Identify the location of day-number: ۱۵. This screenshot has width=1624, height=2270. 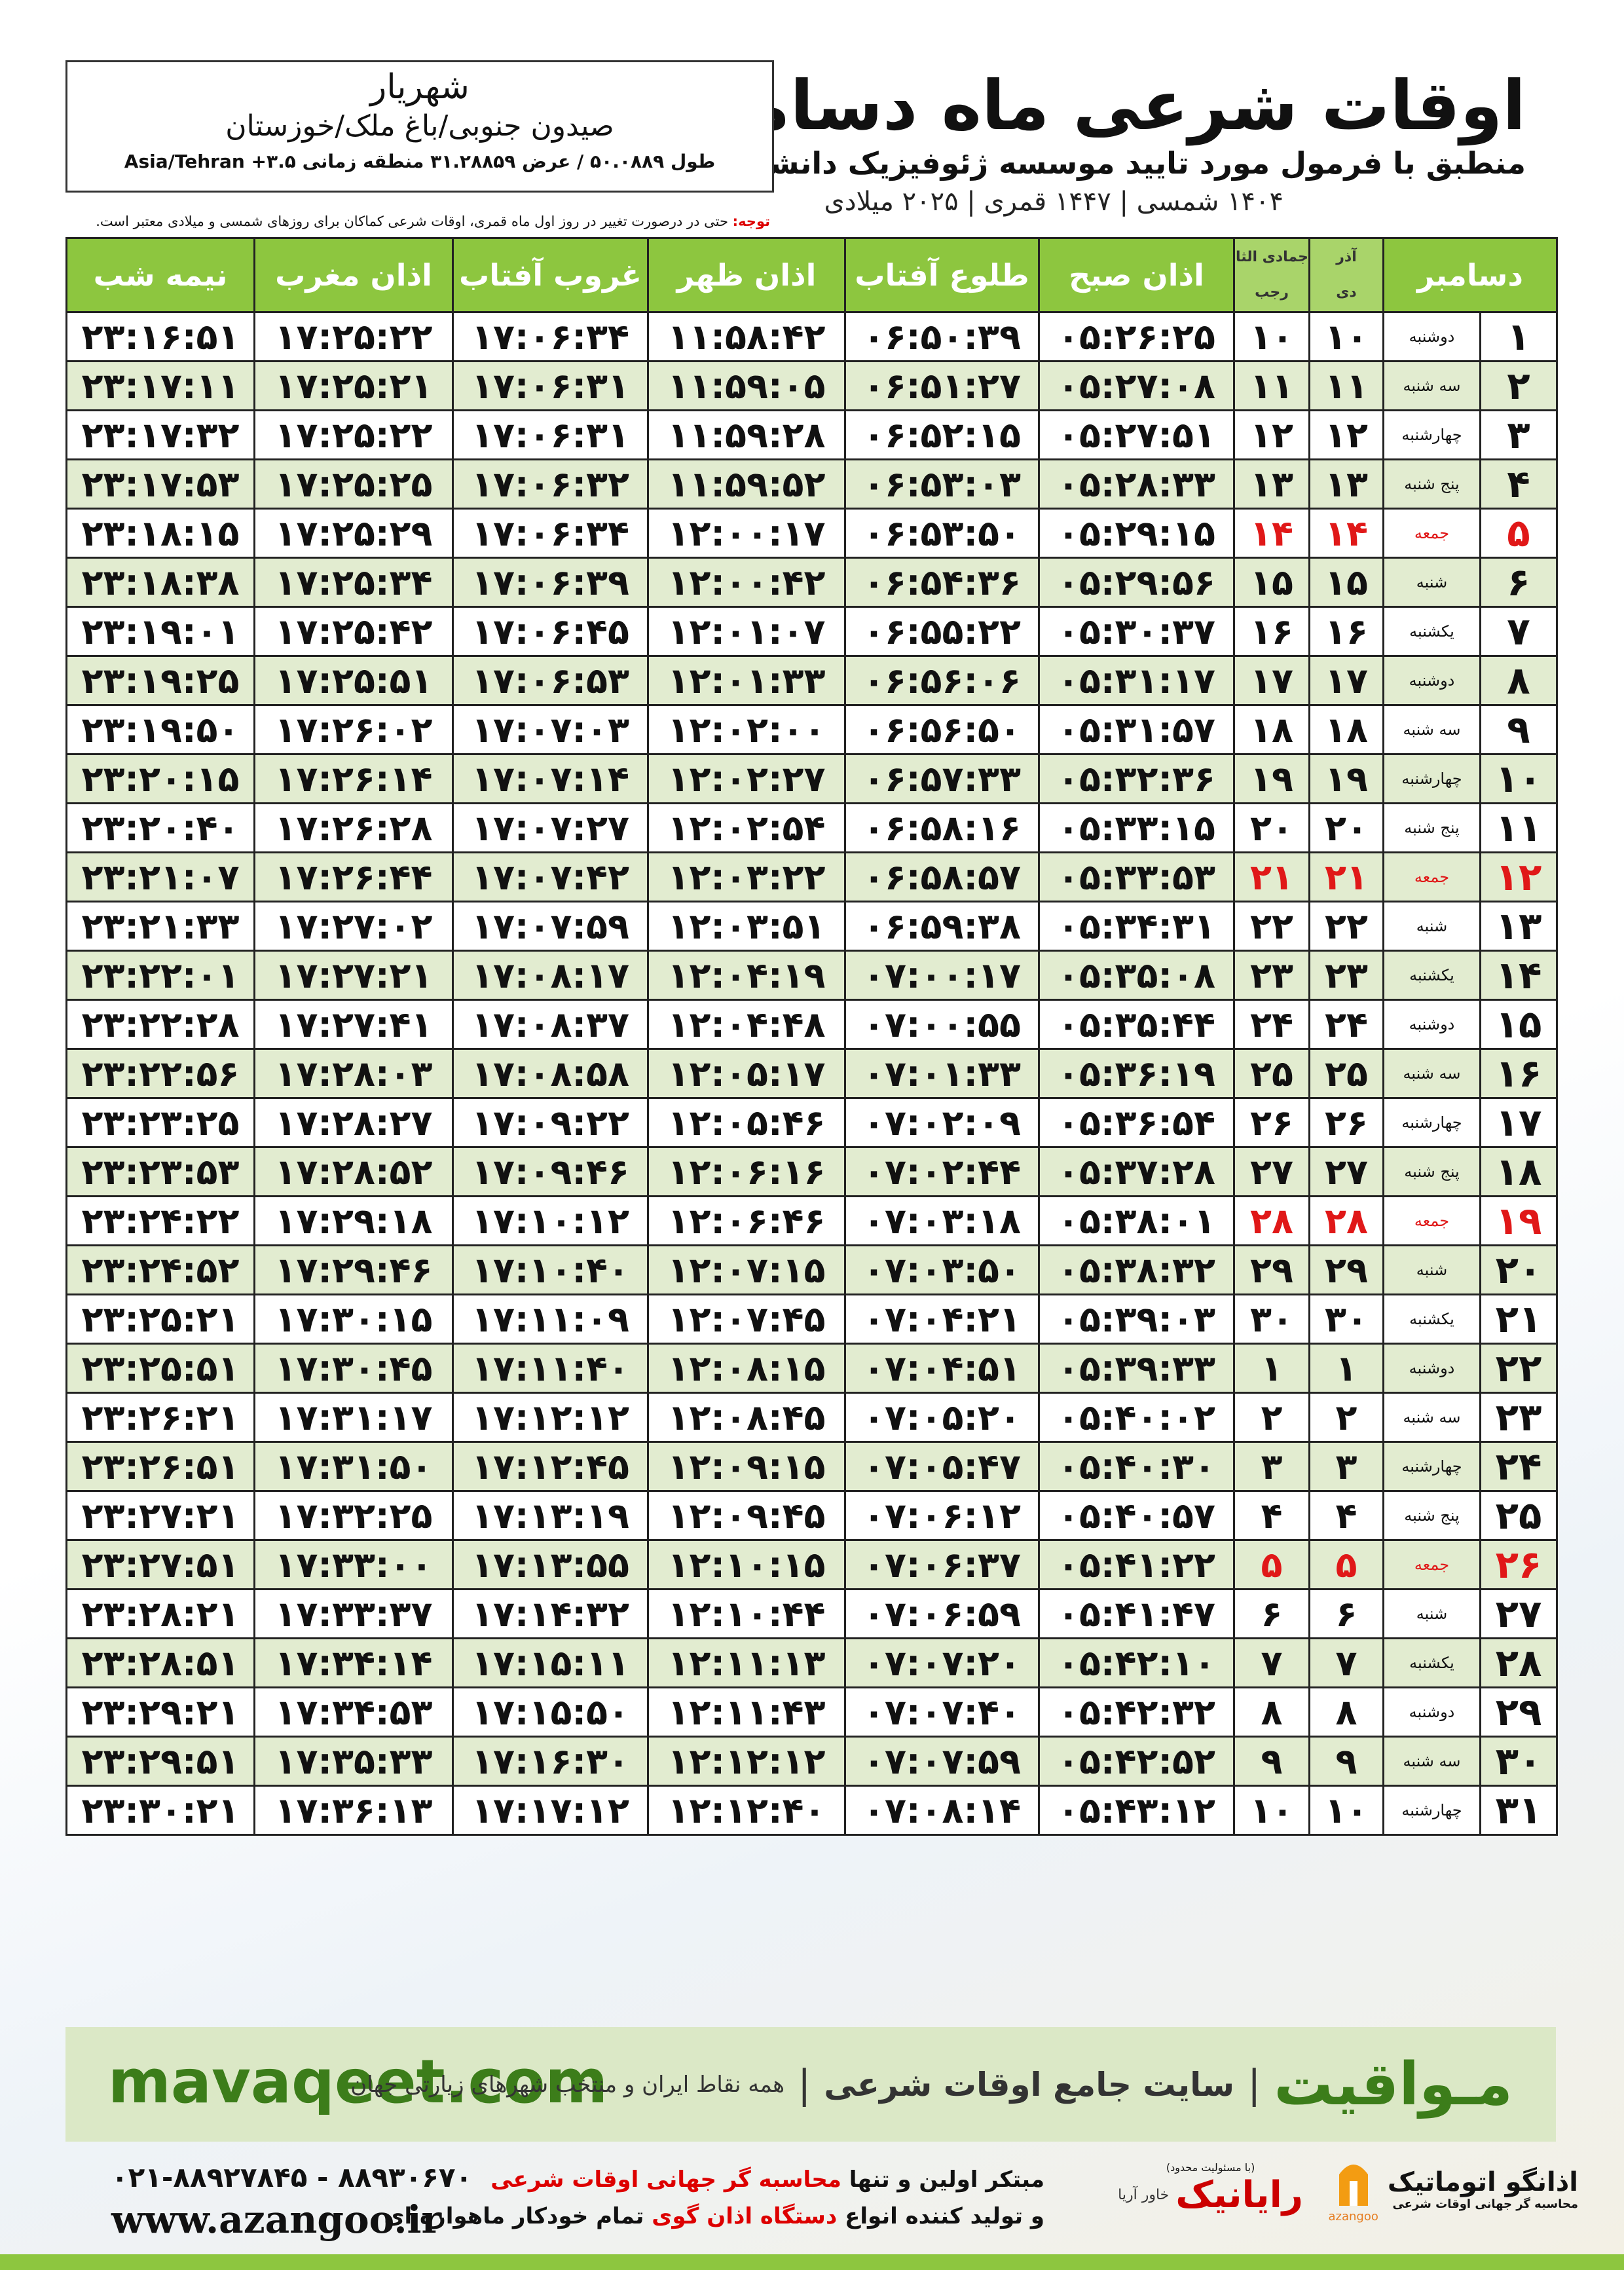
(1518, 1024).